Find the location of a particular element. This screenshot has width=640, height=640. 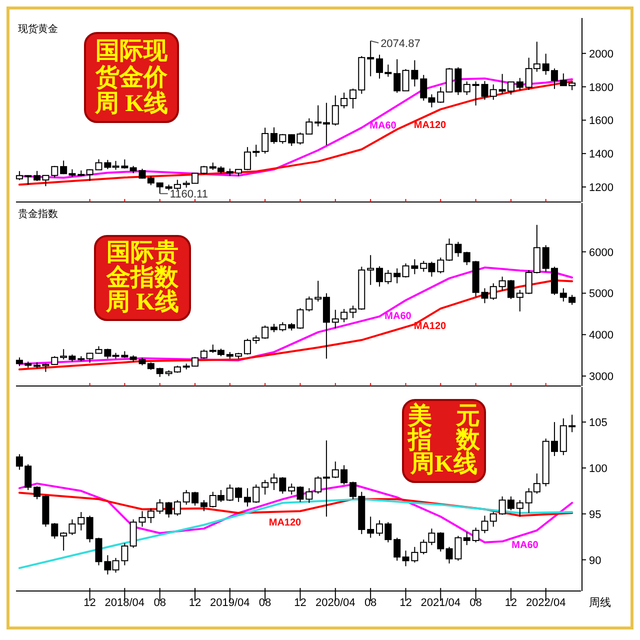

y-tick-label: 1600 is located at coordinates (601, 121).